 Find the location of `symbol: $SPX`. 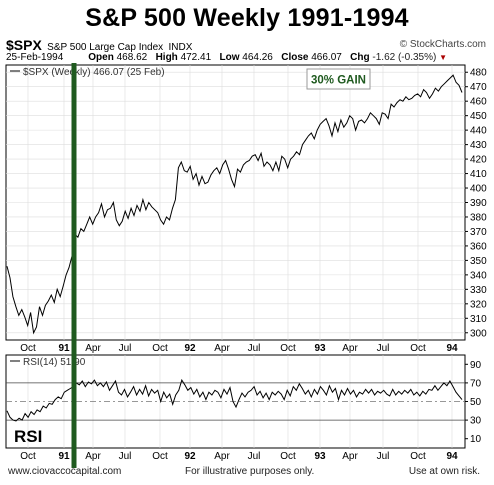

symbol: $SPX is located at coordinates (24, 45).